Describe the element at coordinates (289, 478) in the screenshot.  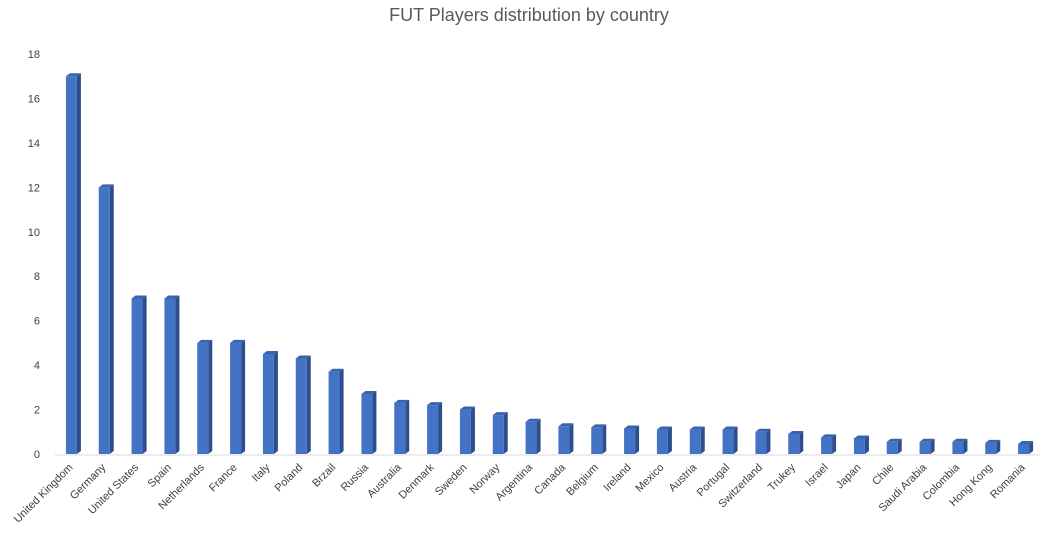
I see `x-tick-label: Poland` at that location.